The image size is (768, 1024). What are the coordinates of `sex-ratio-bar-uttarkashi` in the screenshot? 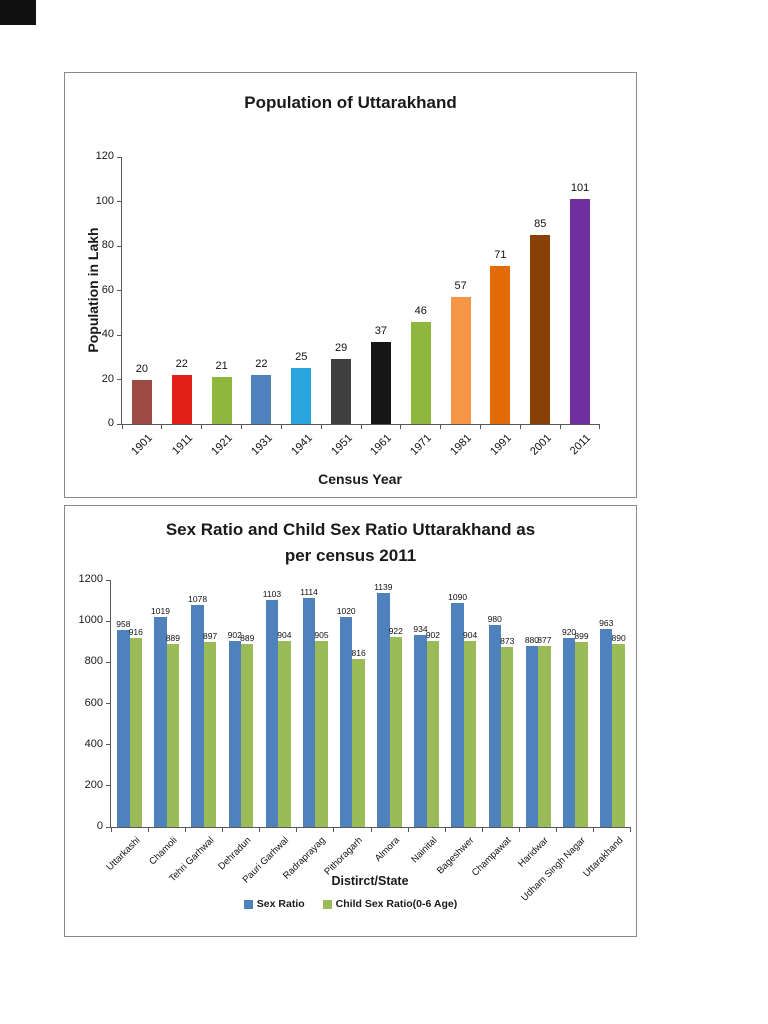 It's located at (123, 728).